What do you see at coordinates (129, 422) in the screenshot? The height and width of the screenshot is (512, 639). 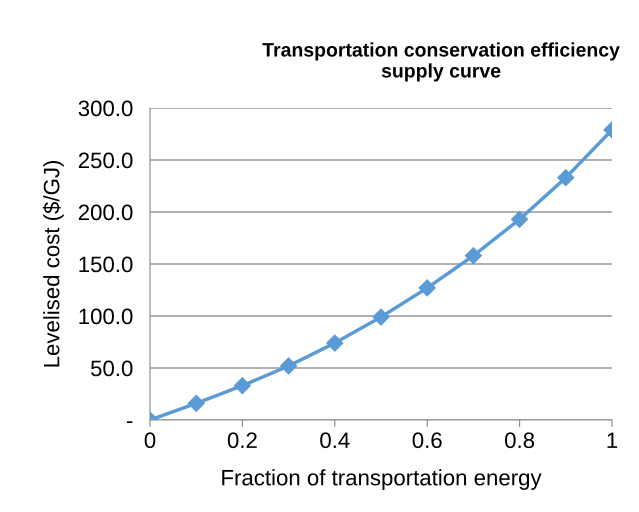 I see `y-tick-label: -` at bounding box center [129, 422].